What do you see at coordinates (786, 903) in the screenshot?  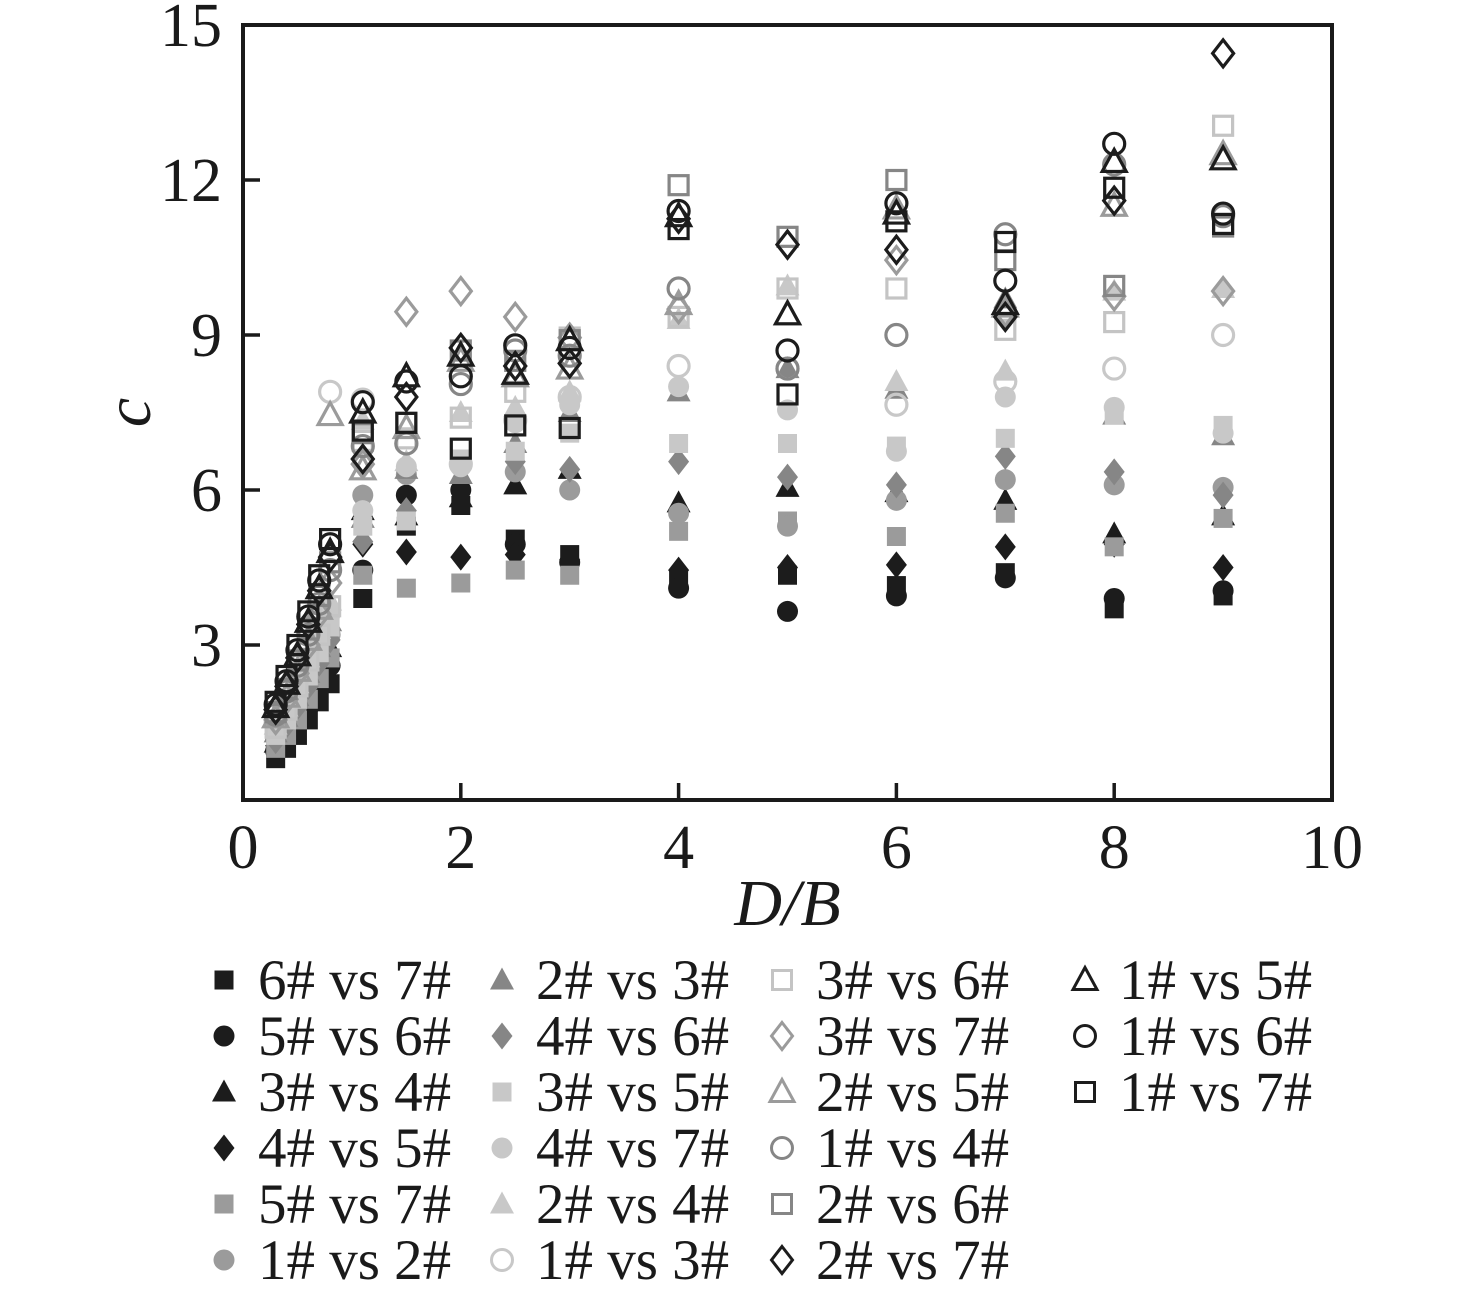 I see `x-axis-label: D/B` at bounding box center [786, 903].